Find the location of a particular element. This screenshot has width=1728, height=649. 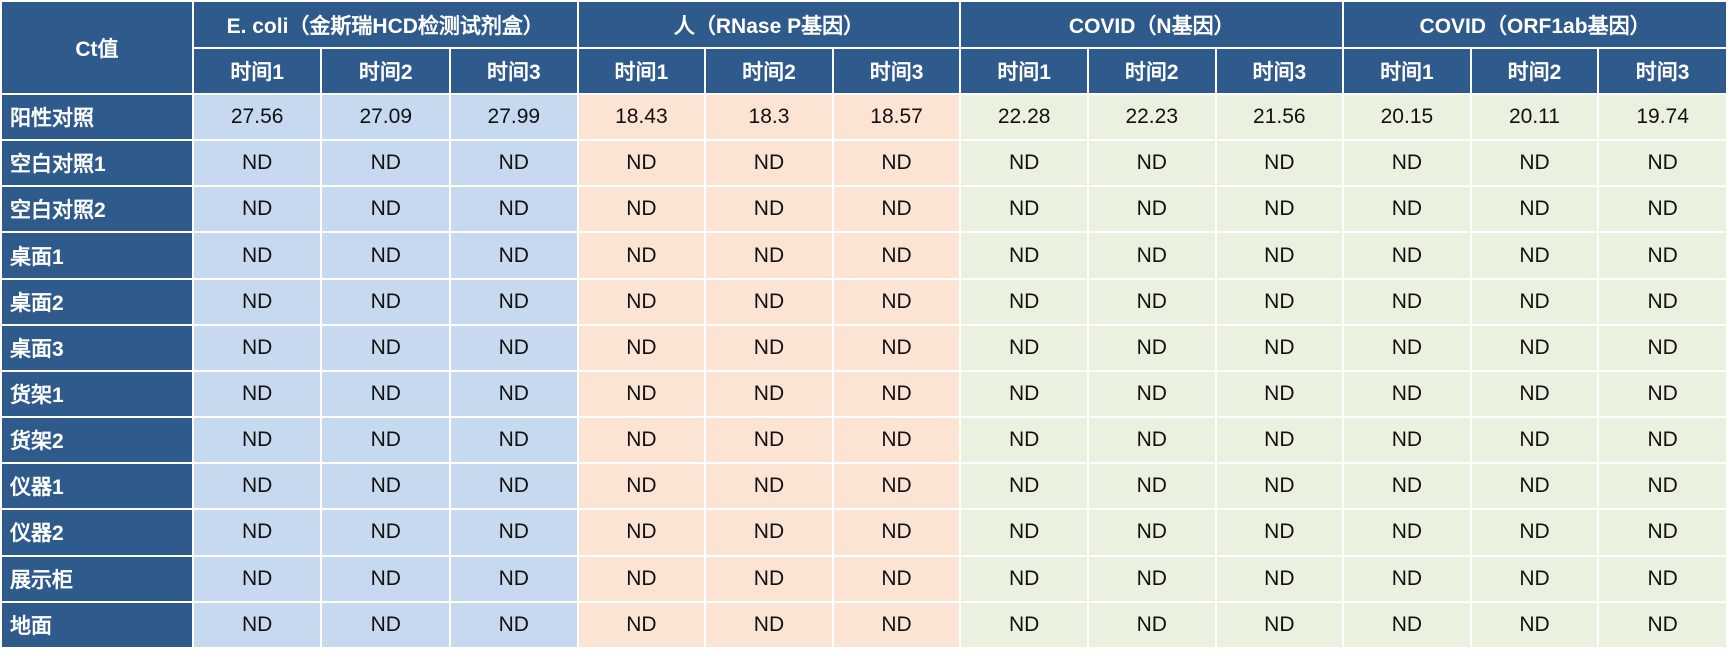

group-header-human-rnasep: 人（RNase P基因） is located at coordinates (769, 24).